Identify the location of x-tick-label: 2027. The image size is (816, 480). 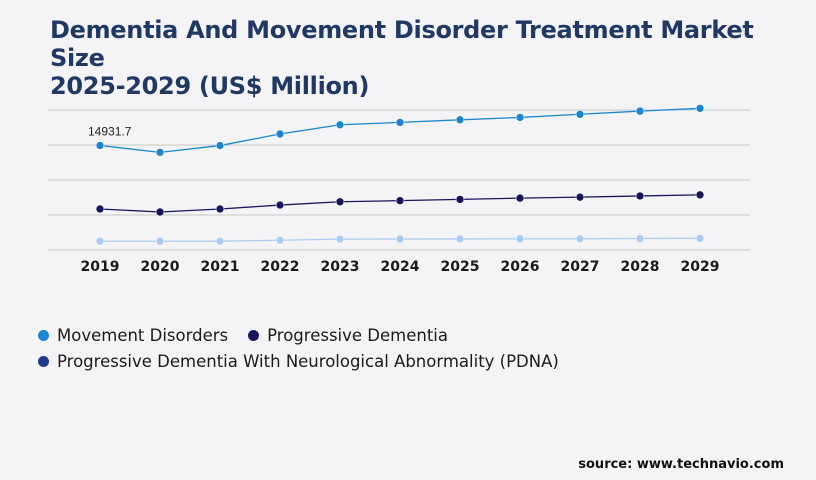
(580, 267).